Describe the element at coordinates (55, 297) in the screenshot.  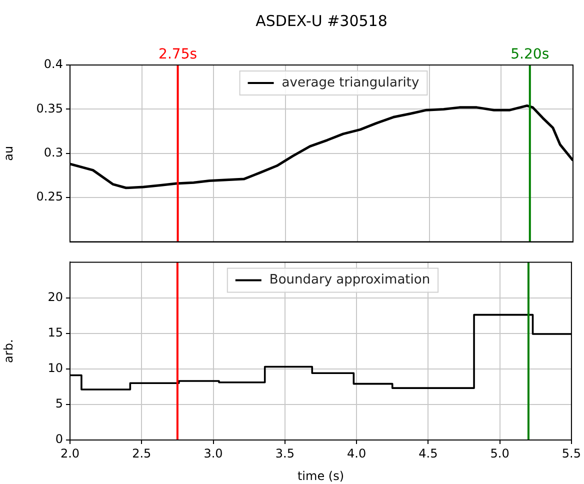
I see `y-tick-label: 20` at that location.